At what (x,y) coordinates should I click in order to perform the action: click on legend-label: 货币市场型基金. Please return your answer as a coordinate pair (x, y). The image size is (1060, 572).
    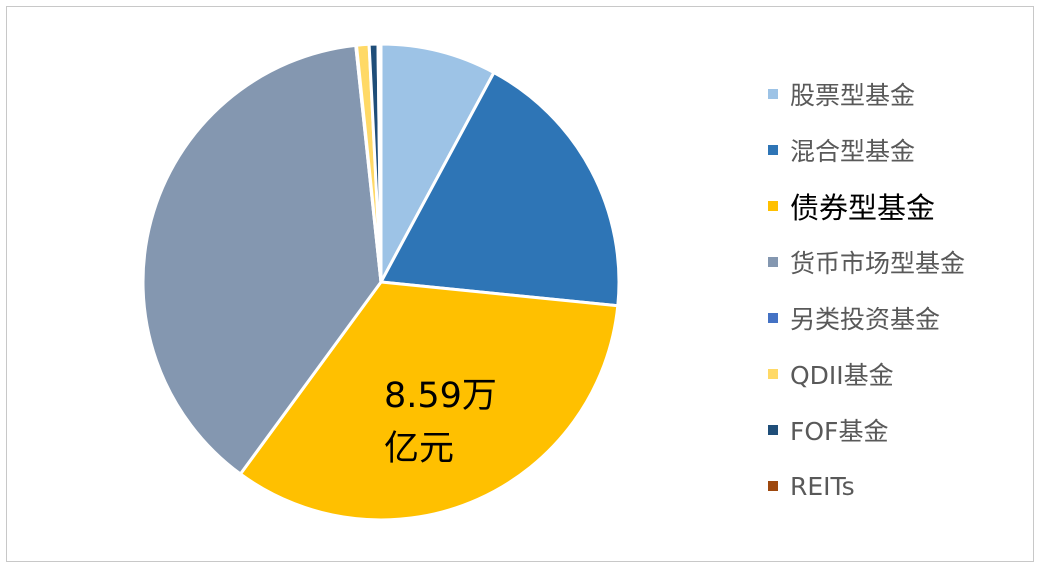
    Looking at the image, I should click on (878, 263).